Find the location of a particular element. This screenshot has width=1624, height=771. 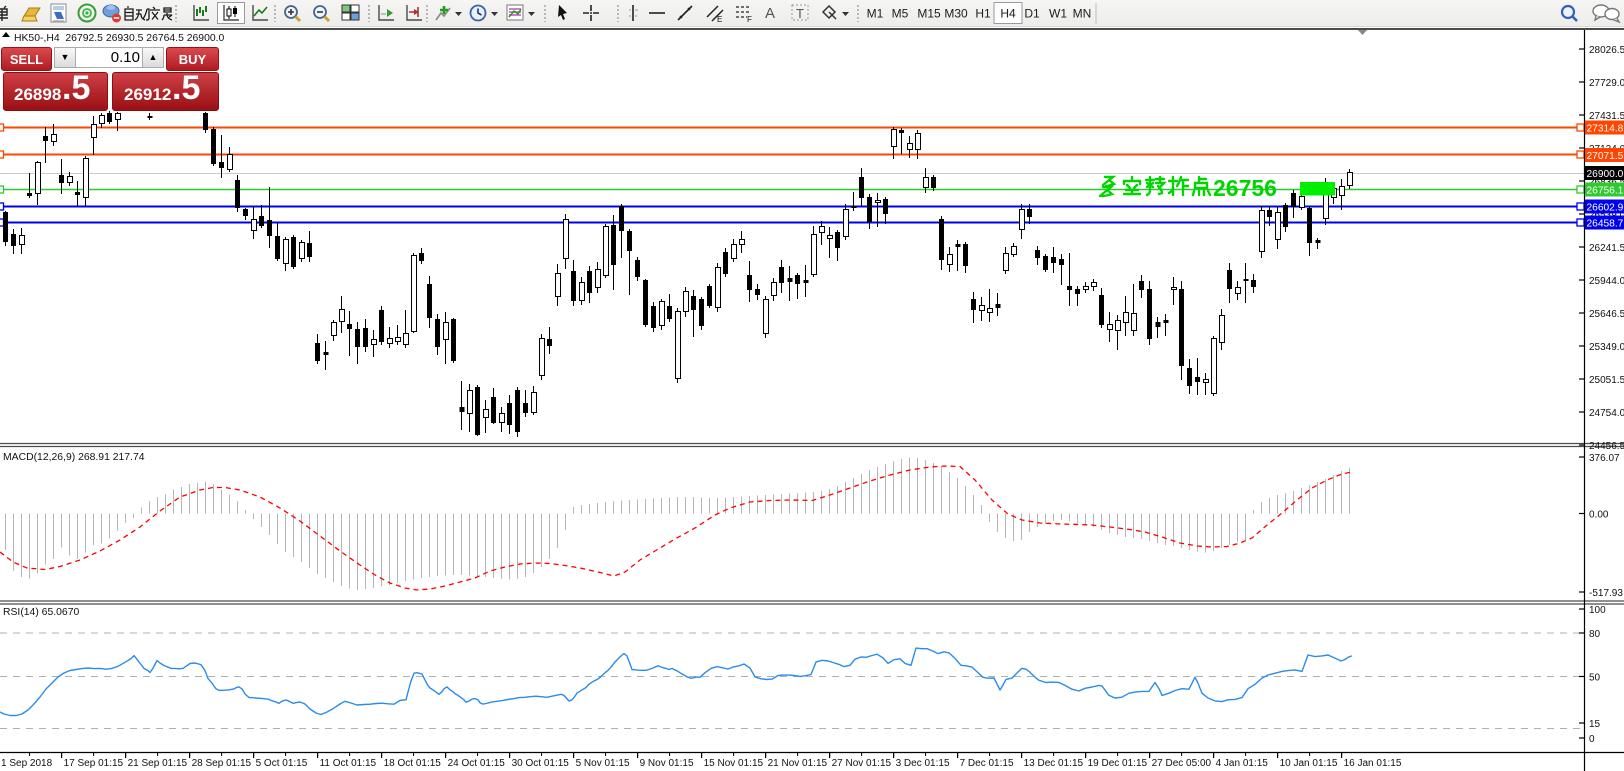

svg-text: 27 Dec 05:00 is located at coordinates (1182, 763).